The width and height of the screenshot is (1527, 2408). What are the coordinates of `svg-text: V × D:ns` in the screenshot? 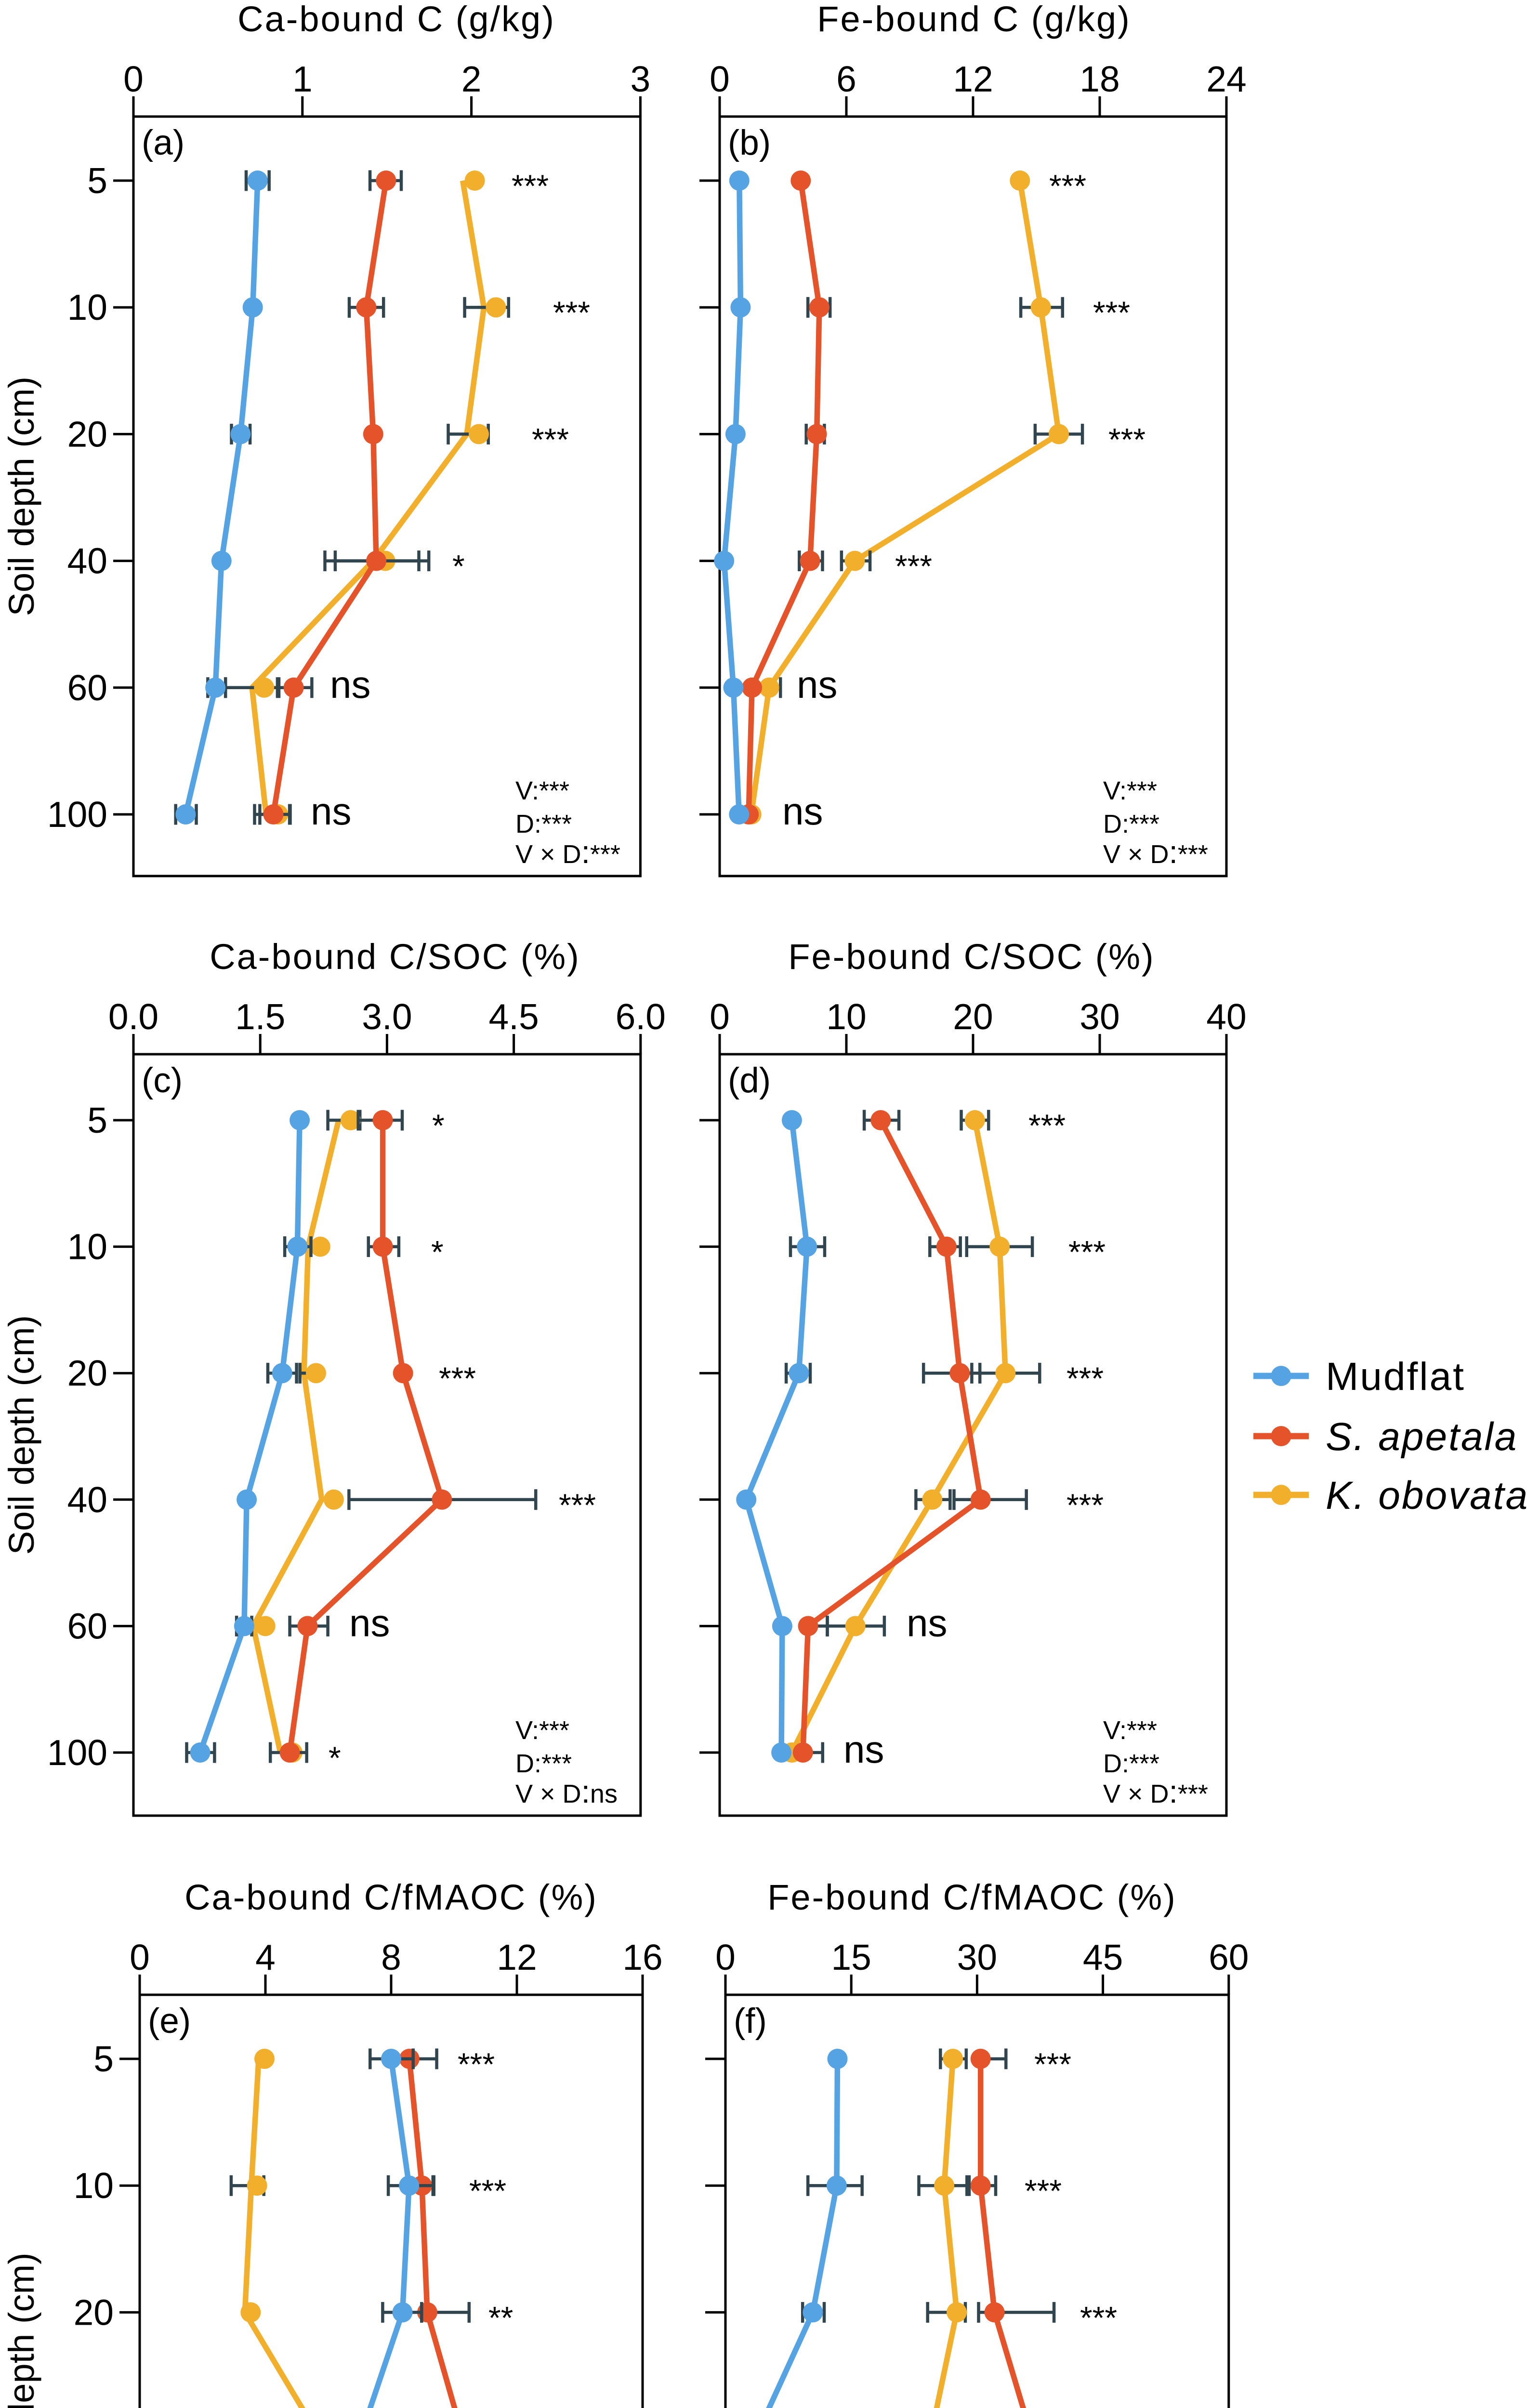 It's located at (566, 1791).